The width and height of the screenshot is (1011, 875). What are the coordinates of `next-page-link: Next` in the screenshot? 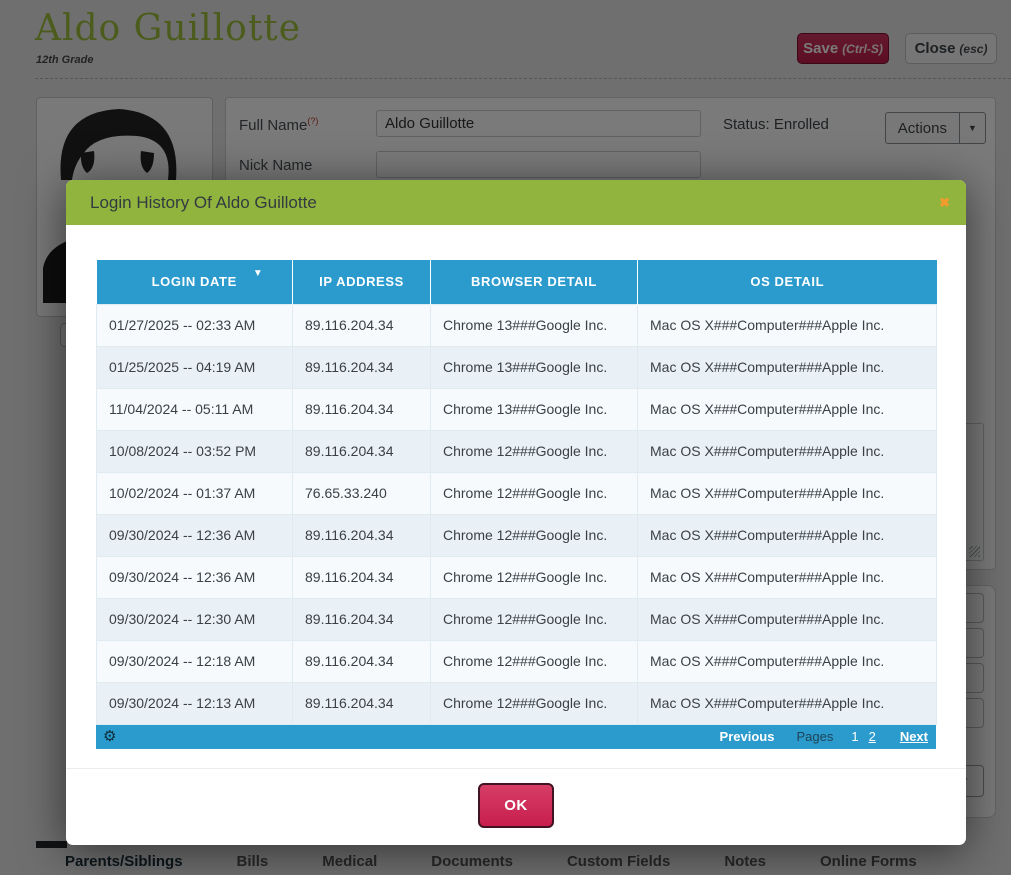 It's located at (913, 736).